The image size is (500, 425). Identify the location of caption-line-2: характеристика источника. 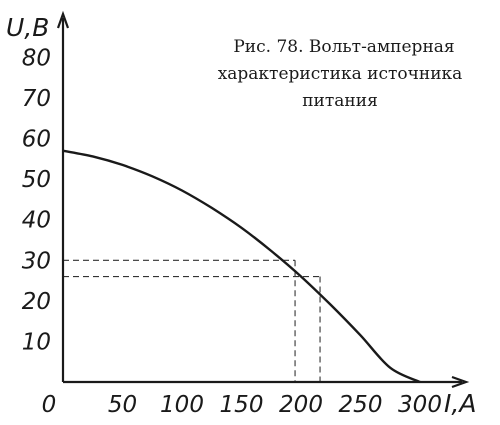
(340, 74).